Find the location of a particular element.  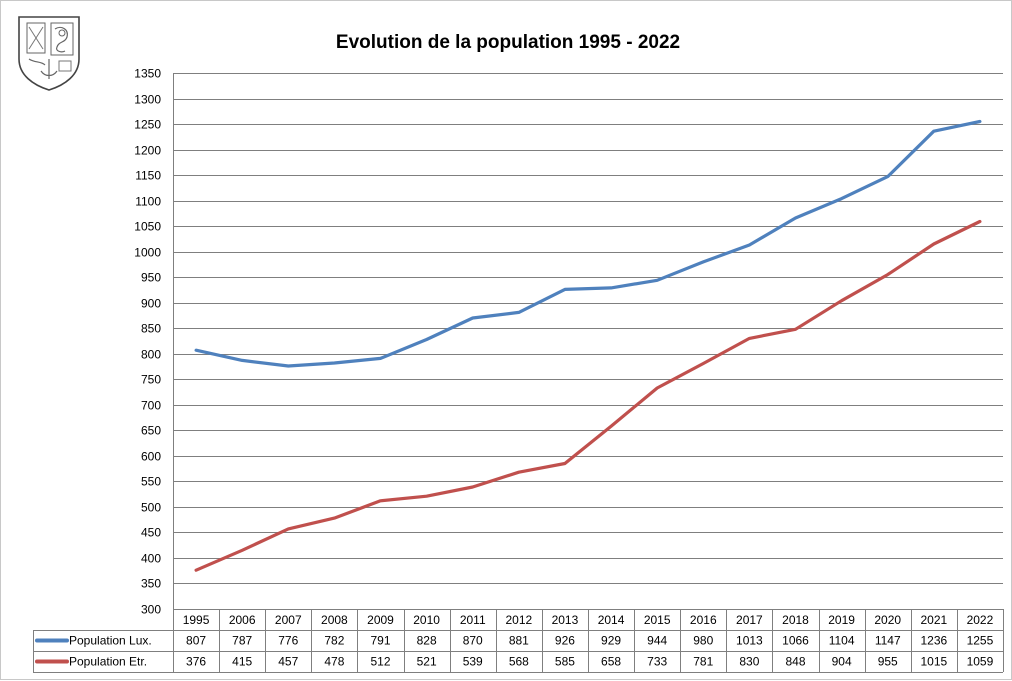

data-cell: 782 is located at coordinates (334, 641).